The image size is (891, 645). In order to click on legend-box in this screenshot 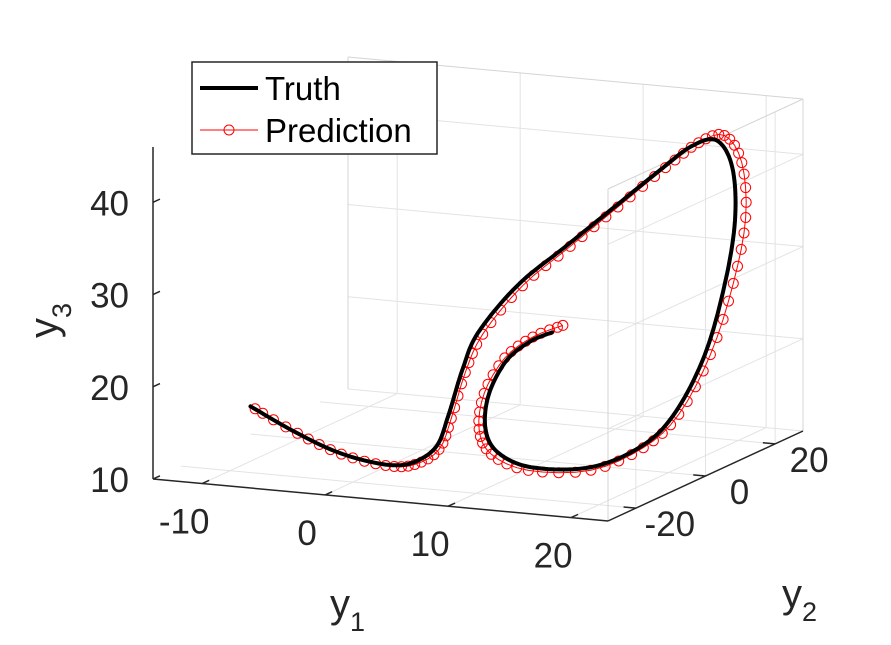, I will do `click(314, 108)`.